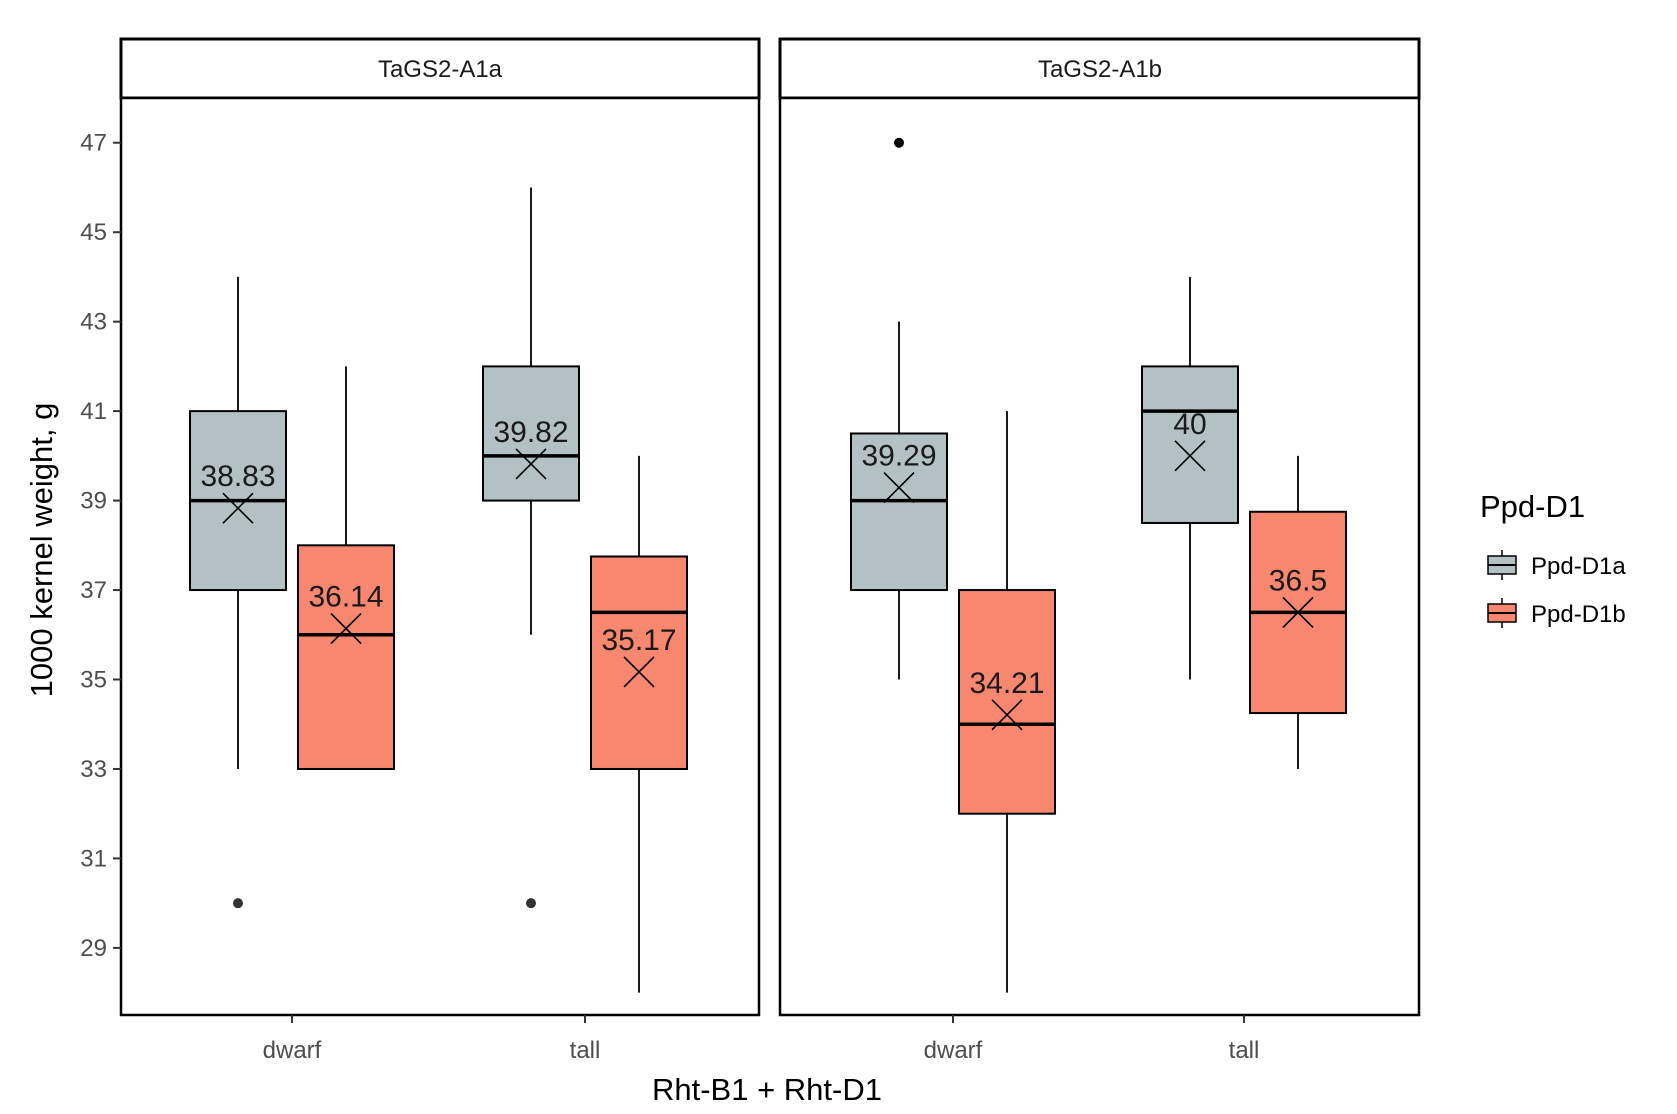 This screenshot has width=1677, height=1114. Describe the element at coordinates (1189, 424) in the screenshot. I see `mean-label: 40` at that location.